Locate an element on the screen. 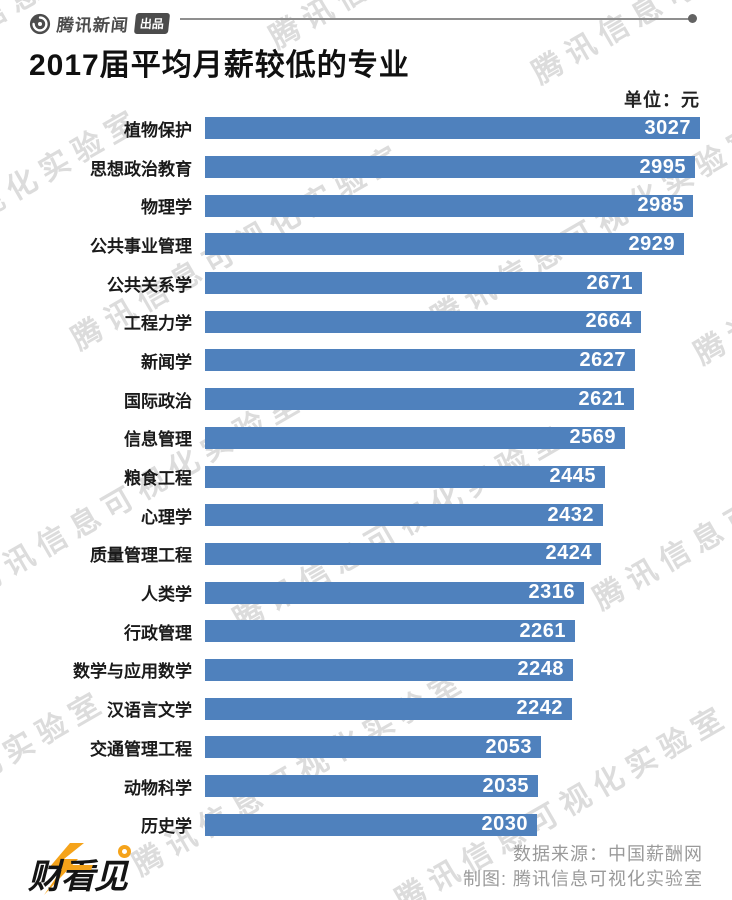  chart-row: 思想政治教育 2995 is located at coordinates (365, 167).